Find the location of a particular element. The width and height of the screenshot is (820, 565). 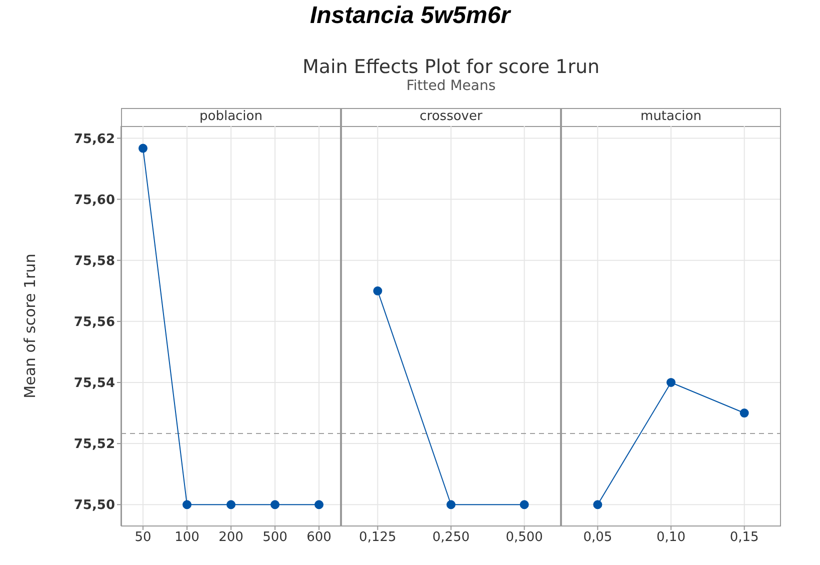

x-tick-label: 0,10 is located at coordinates (671, 538).